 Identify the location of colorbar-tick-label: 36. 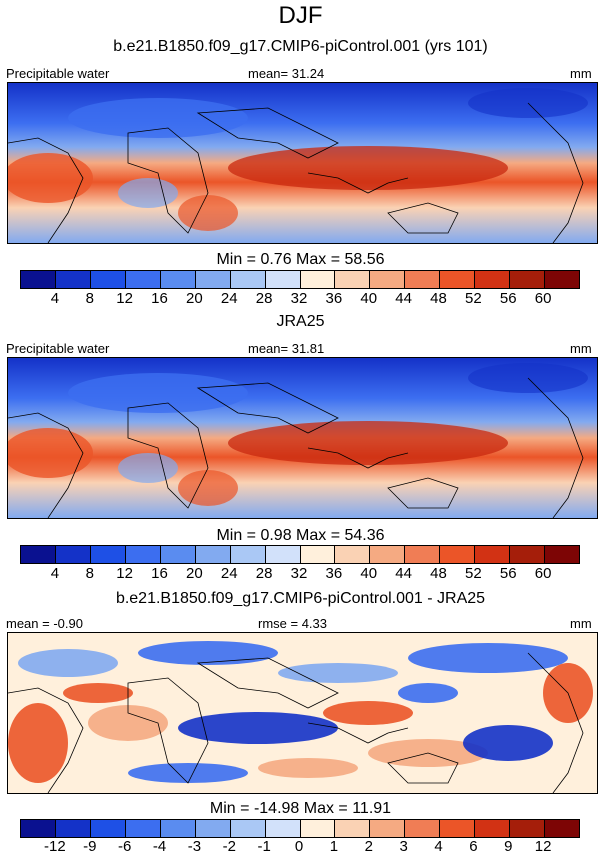
(334, 573).